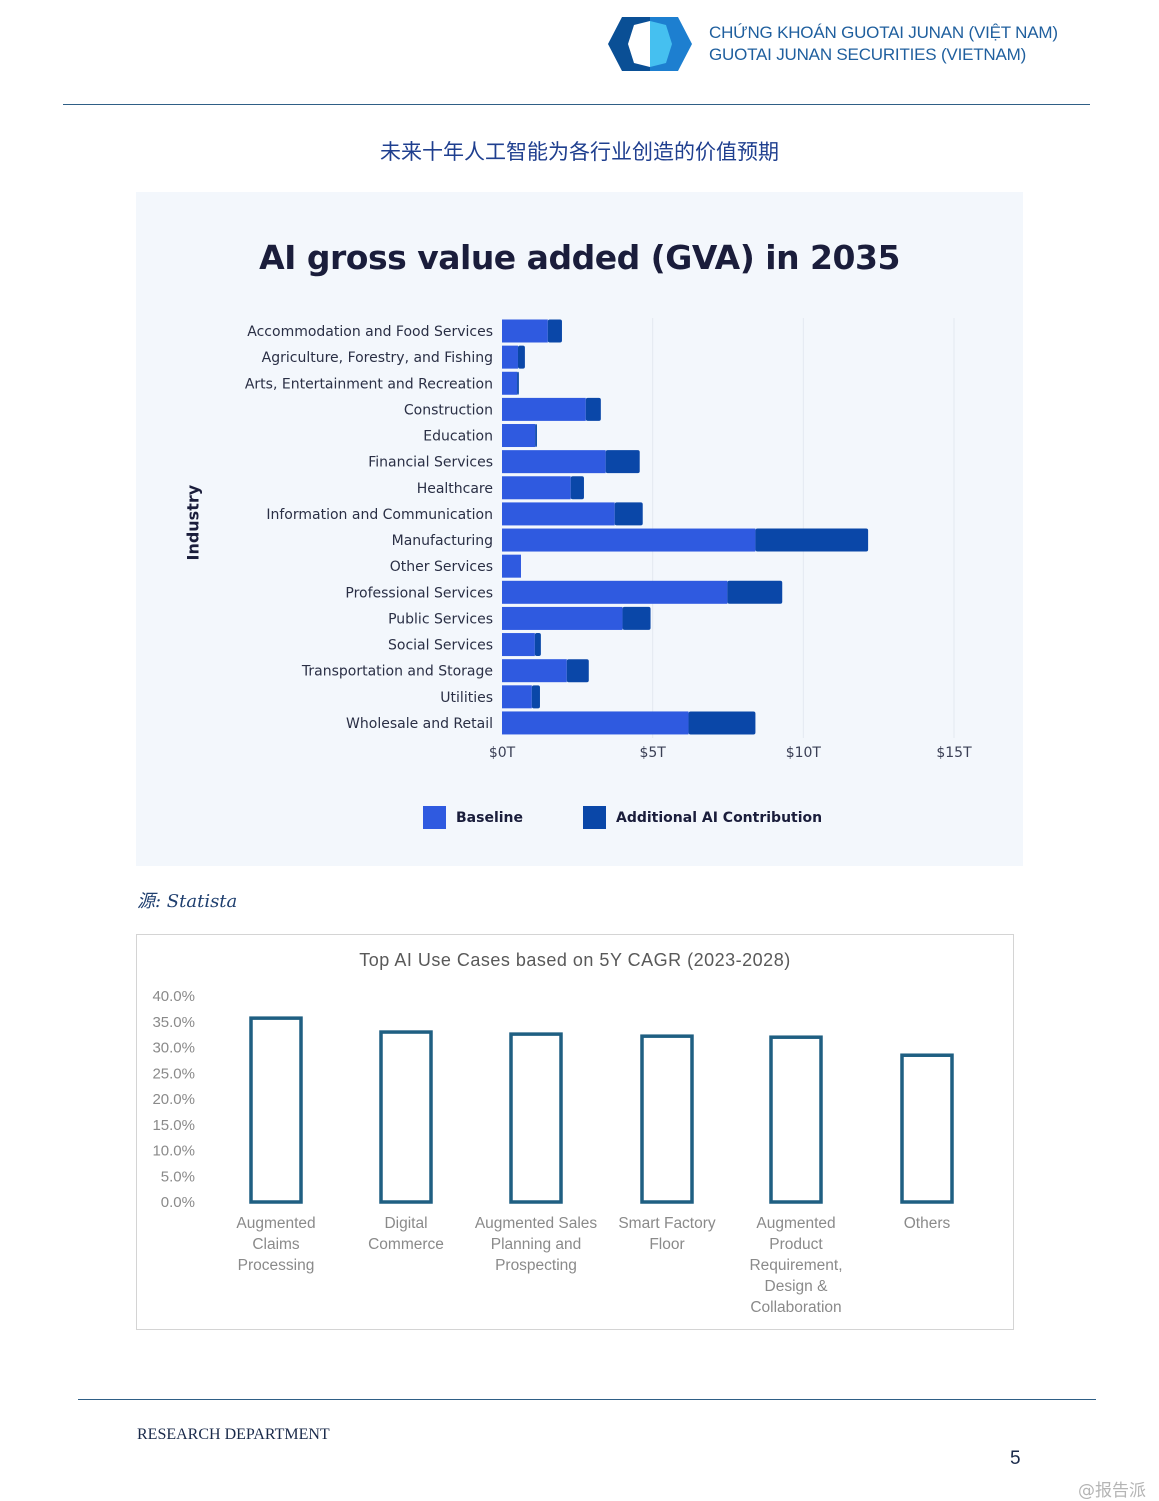 The image size is (1159, 1501). Describe the element at coordinates (419, 593) in the screenshot. I see `category-label: Professional Services` at that location.